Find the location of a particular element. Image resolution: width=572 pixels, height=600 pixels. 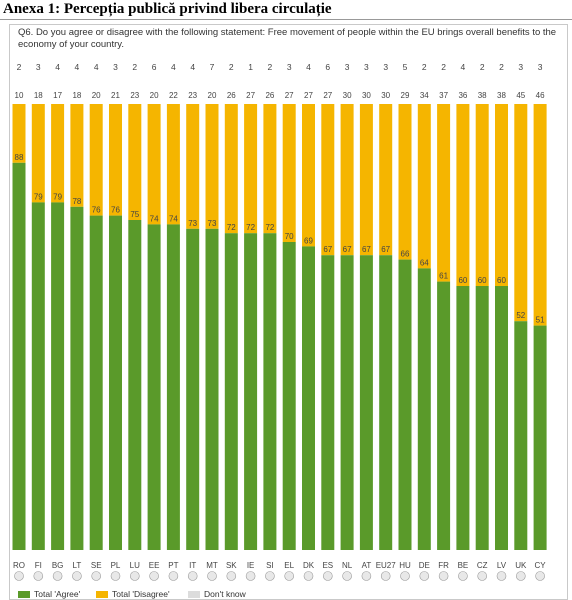

flag-icon-EL is located at coordinates (289, 576).